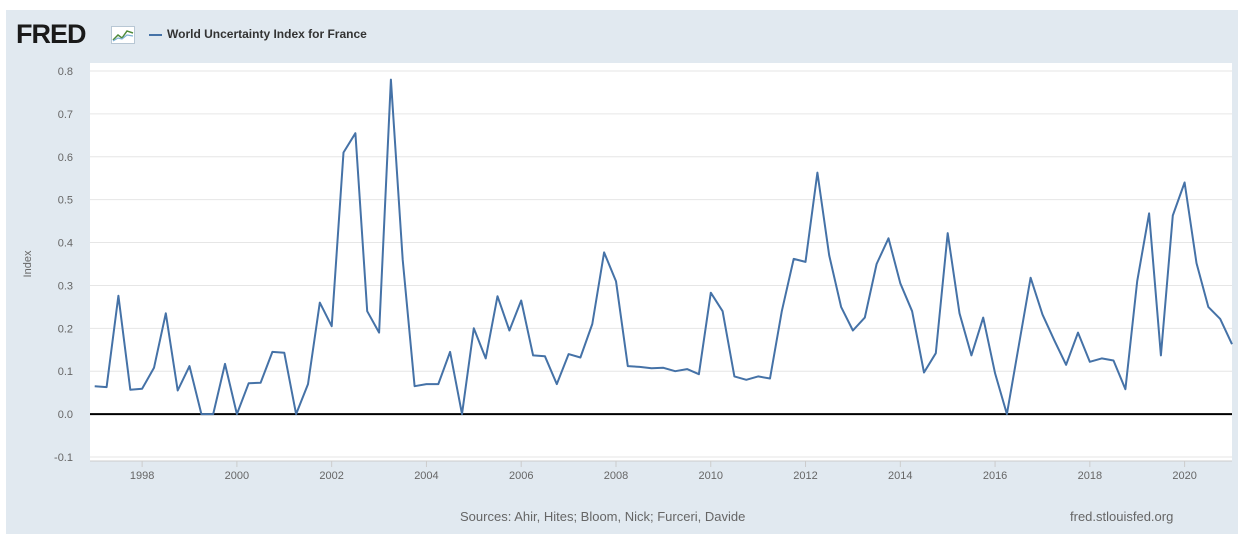  Describe the element at coordinates (267, 34) in the screenshot. I see `legend-series-label: World Uncertainty Index for France` at that location.